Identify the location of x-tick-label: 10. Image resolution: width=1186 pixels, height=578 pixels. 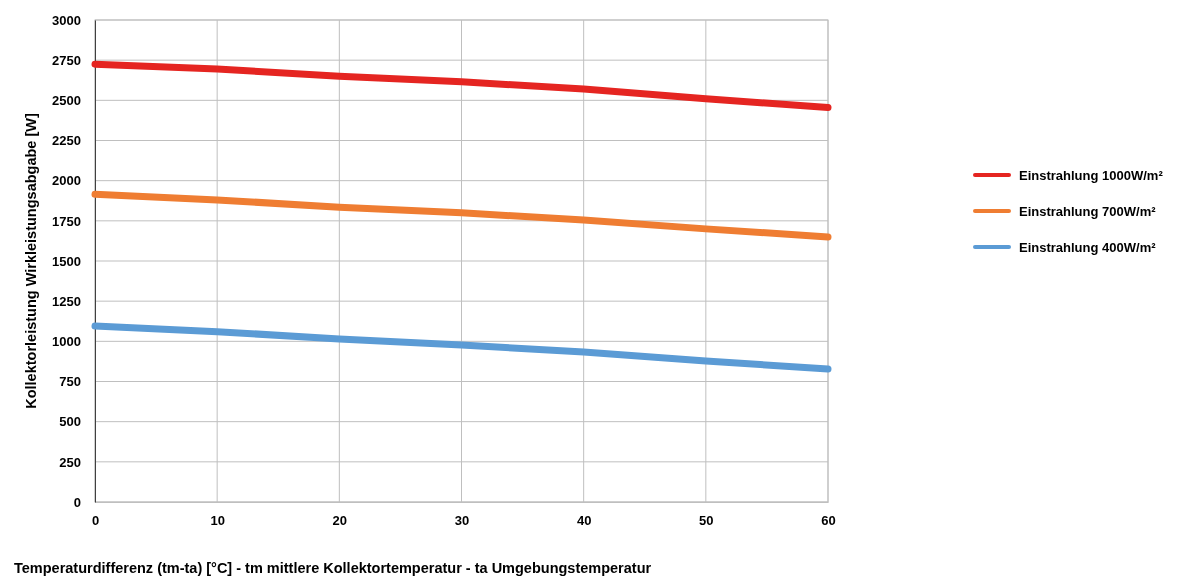
(217, 521).